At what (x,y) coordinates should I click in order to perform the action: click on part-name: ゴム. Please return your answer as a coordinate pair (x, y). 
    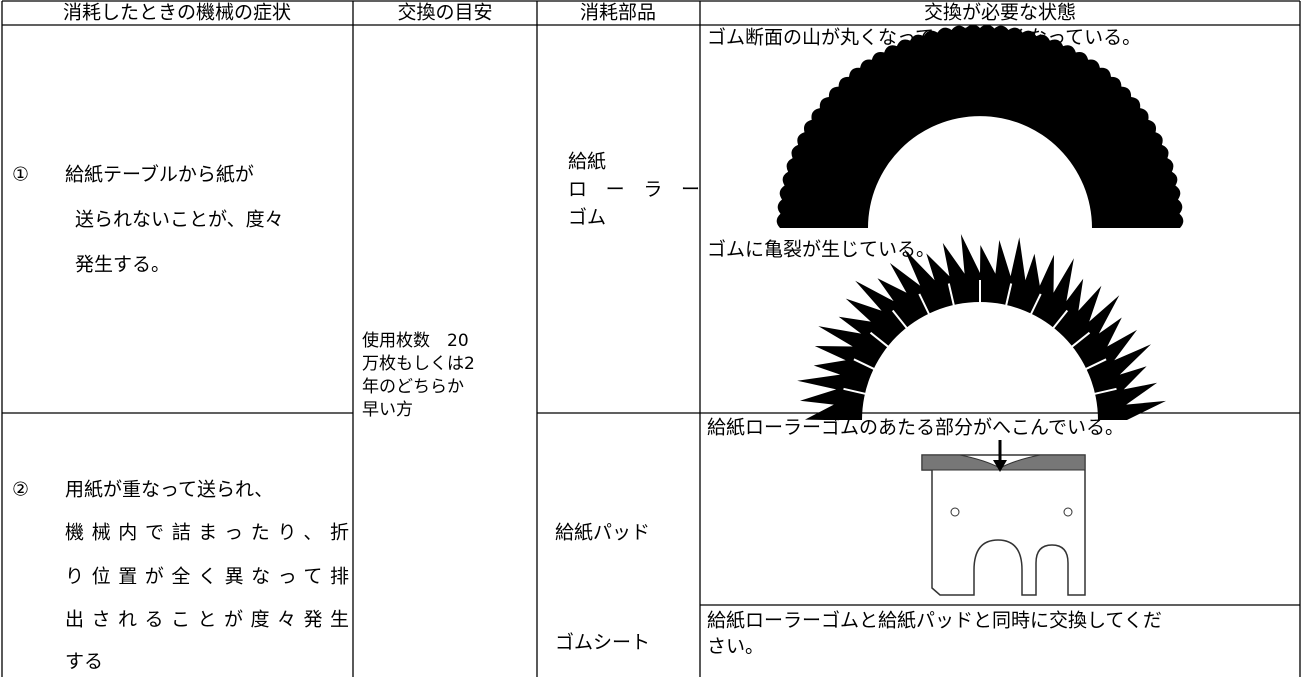
    Looking at the image, I should click on (587, 218).